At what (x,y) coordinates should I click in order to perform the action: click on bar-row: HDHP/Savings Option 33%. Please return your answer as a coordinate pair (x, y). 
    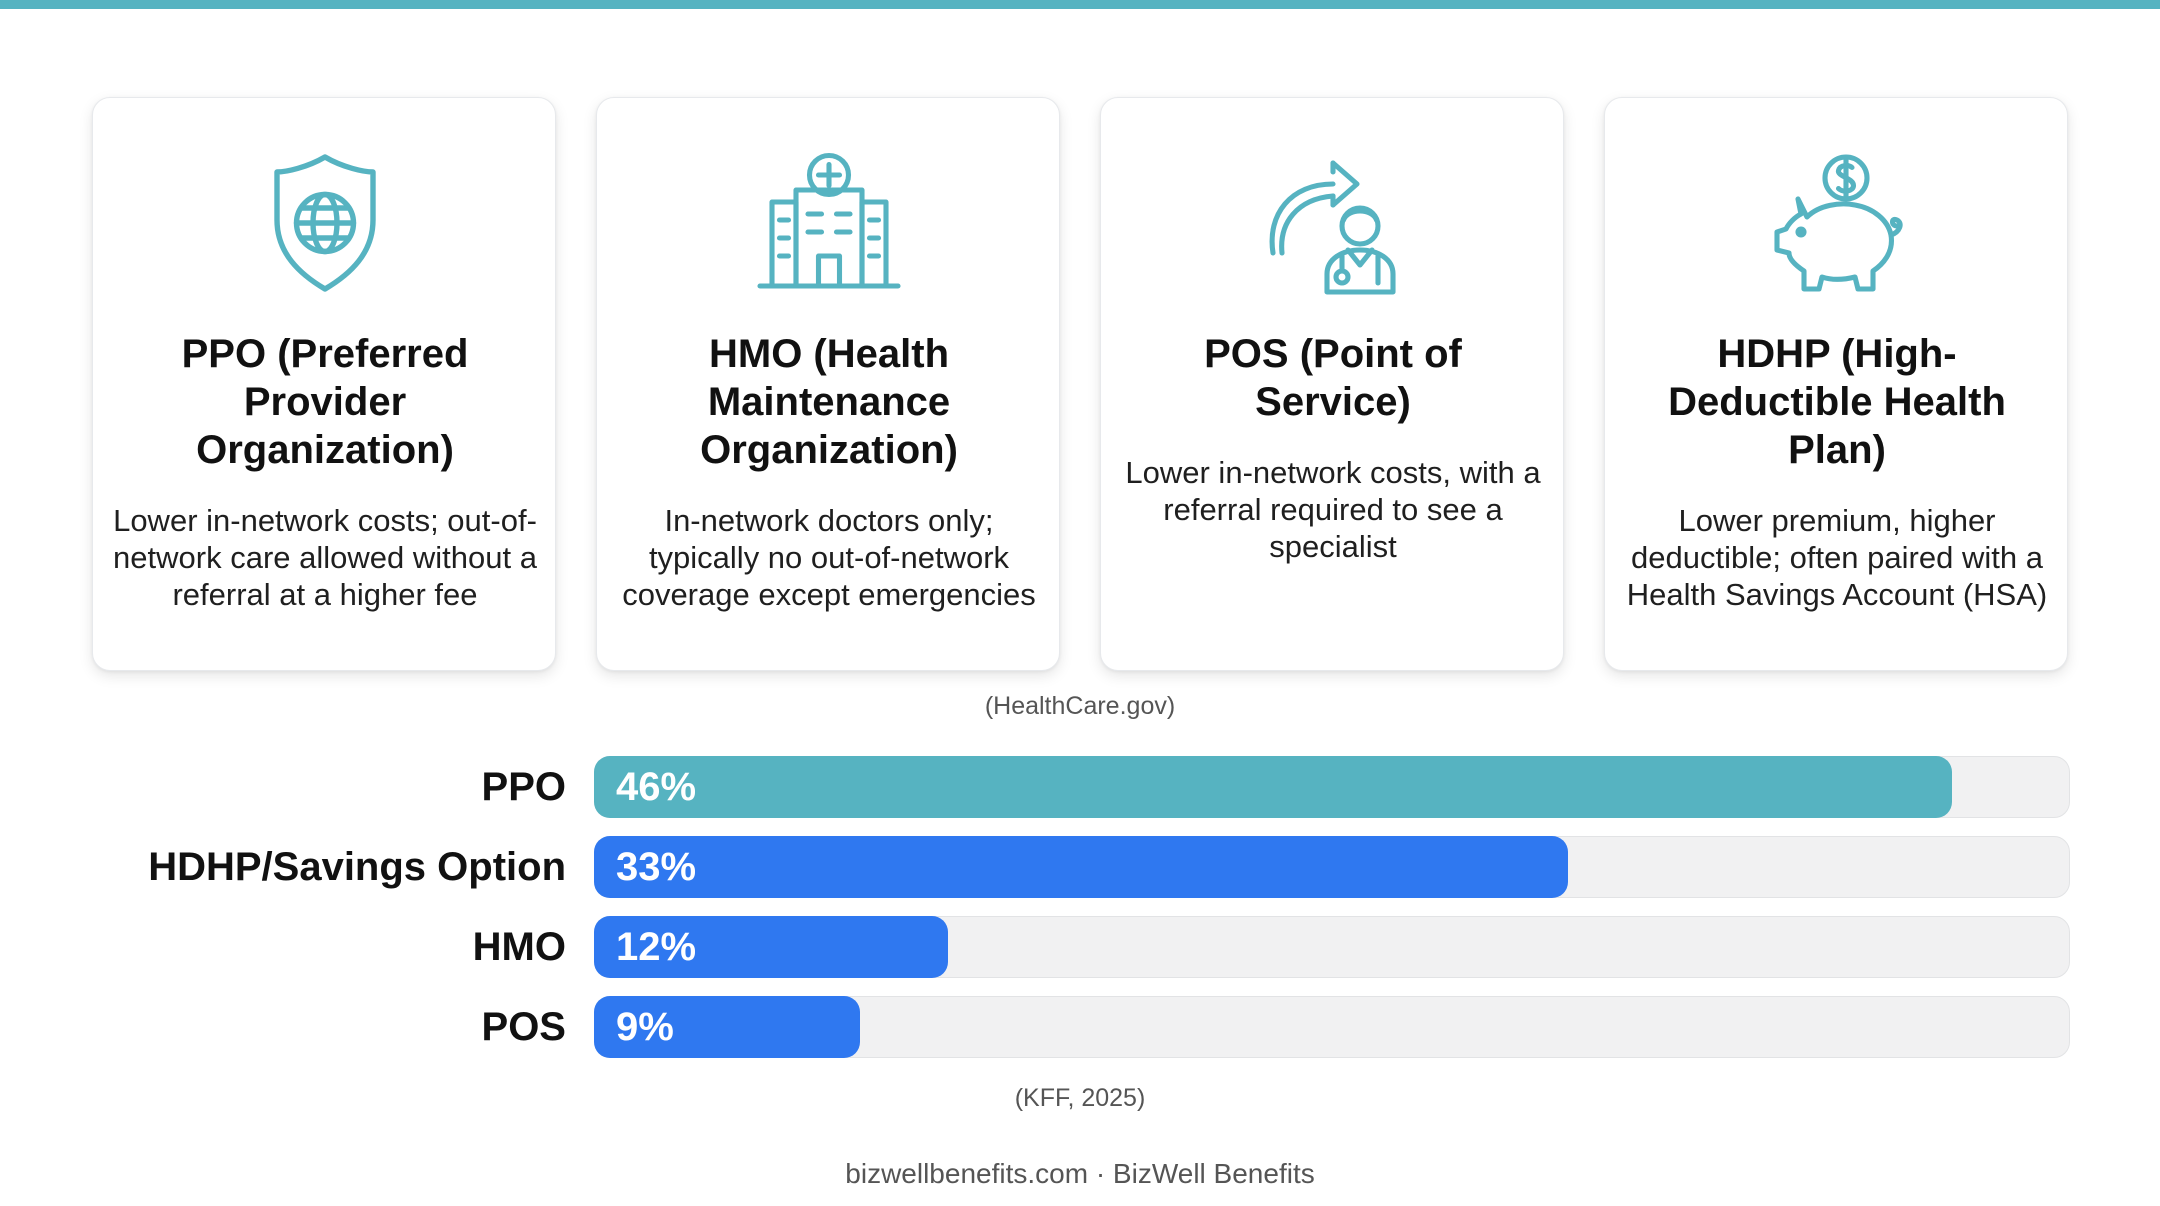
    Looking at the image, I should click on (1080, 867).